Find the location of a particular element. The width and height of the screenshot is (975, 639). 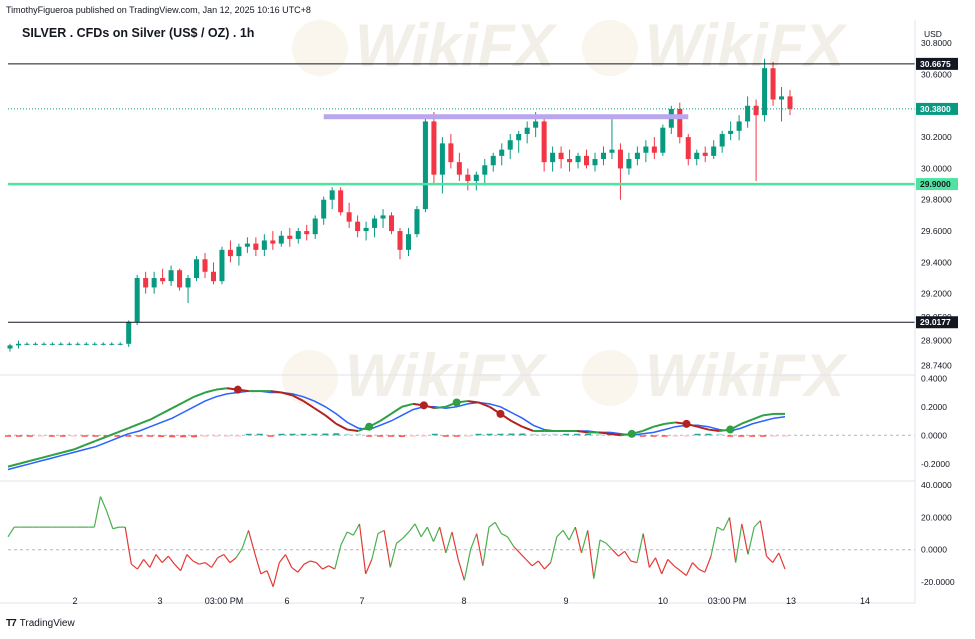

time-tick-label: 7 is located at coordinates (361, 601).